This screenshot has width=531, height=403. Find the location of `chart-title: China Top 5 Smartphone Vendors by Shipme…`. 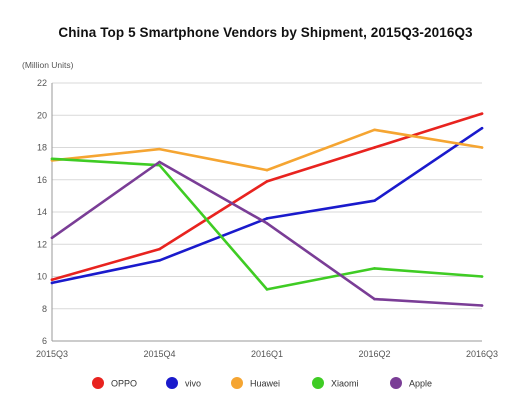

chart-title: China Top 5 Smartphone Vendors by Shipme… is located at coordinates (265, 32).